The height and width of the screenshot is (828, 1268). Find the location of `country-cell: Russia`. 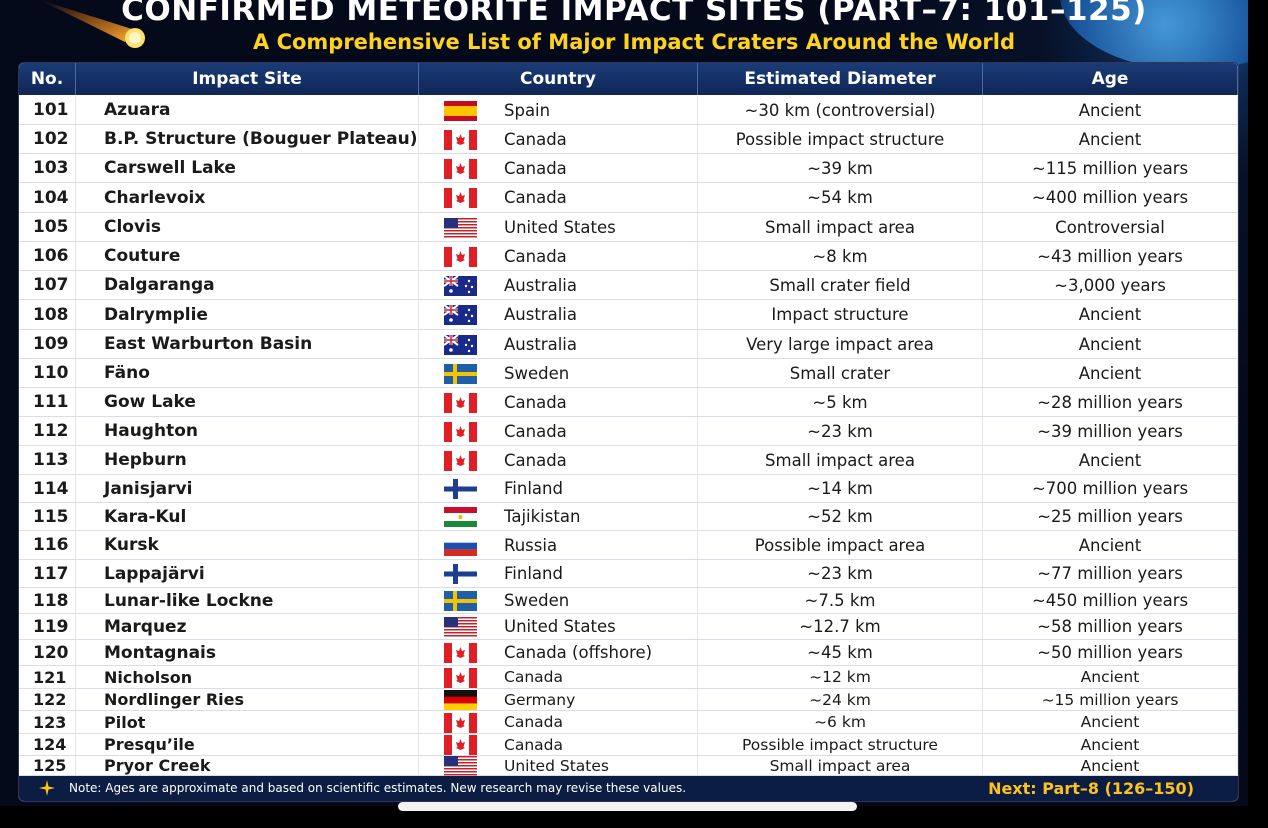

country-cell: Russia is located at coordinates (558, 545).